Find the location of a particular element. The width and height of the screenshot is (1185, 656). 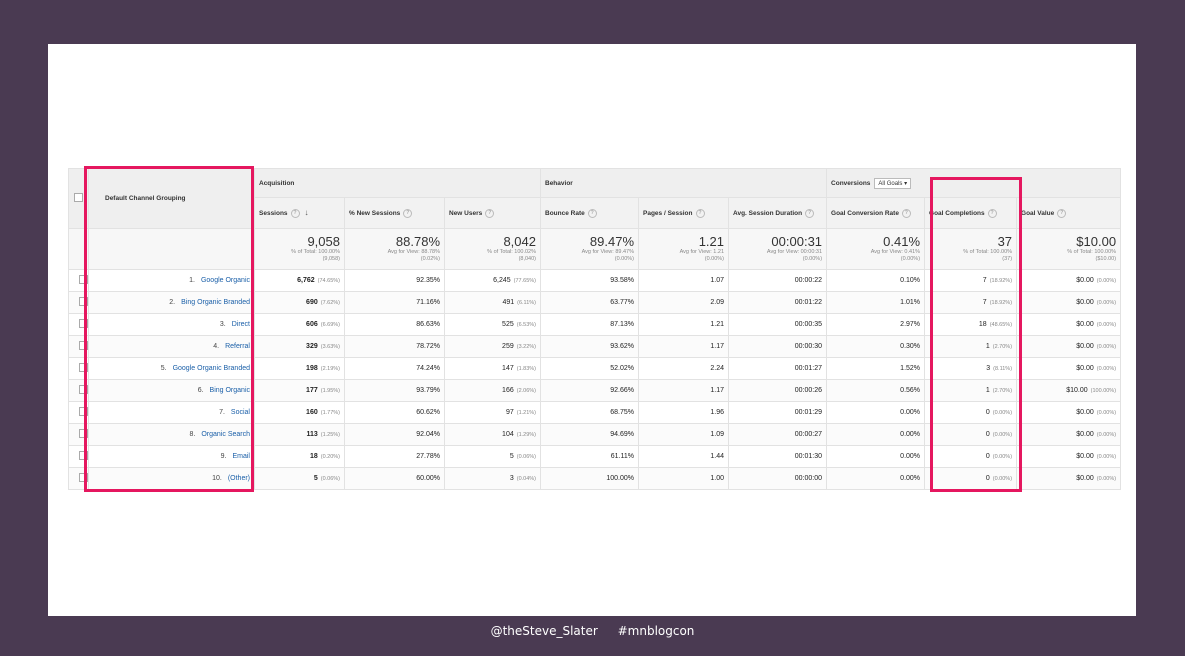

new-sessions-cell: 92.04% is located at coordinates (394, 434).